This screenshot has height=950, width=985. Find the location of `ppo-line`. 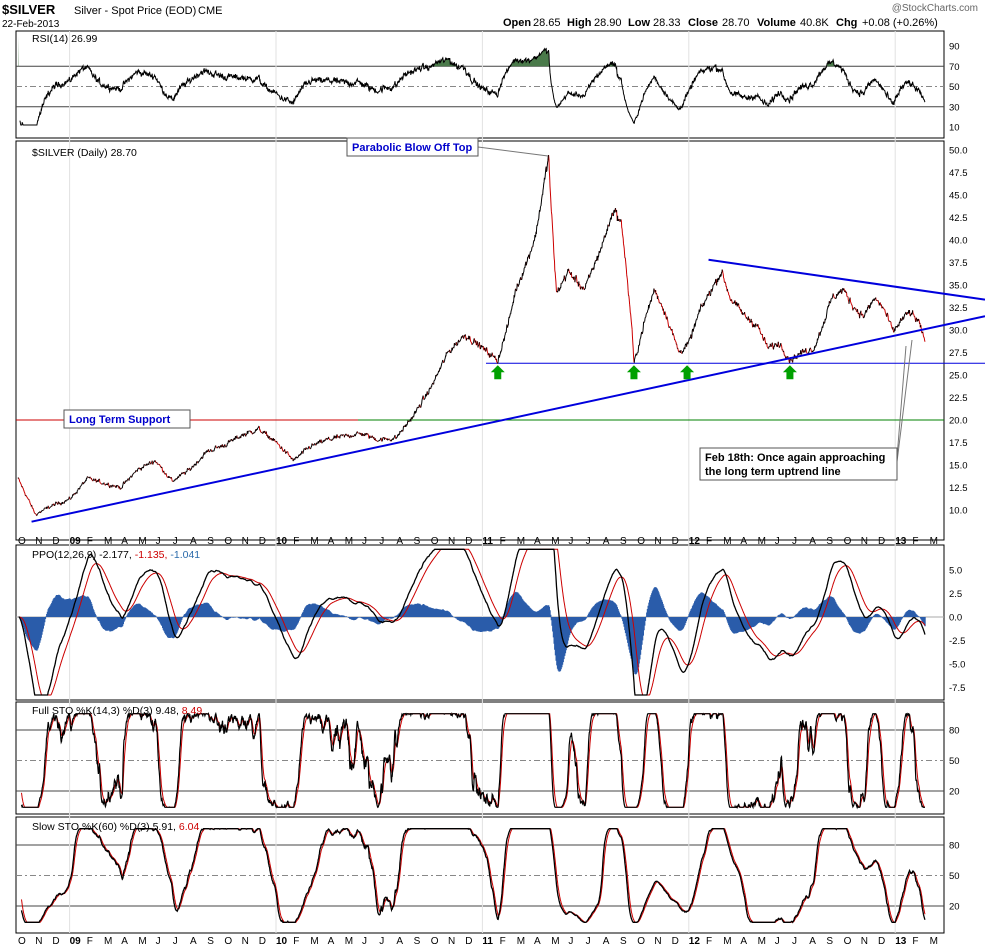

ppo-line is located at coordinates (472, 622).